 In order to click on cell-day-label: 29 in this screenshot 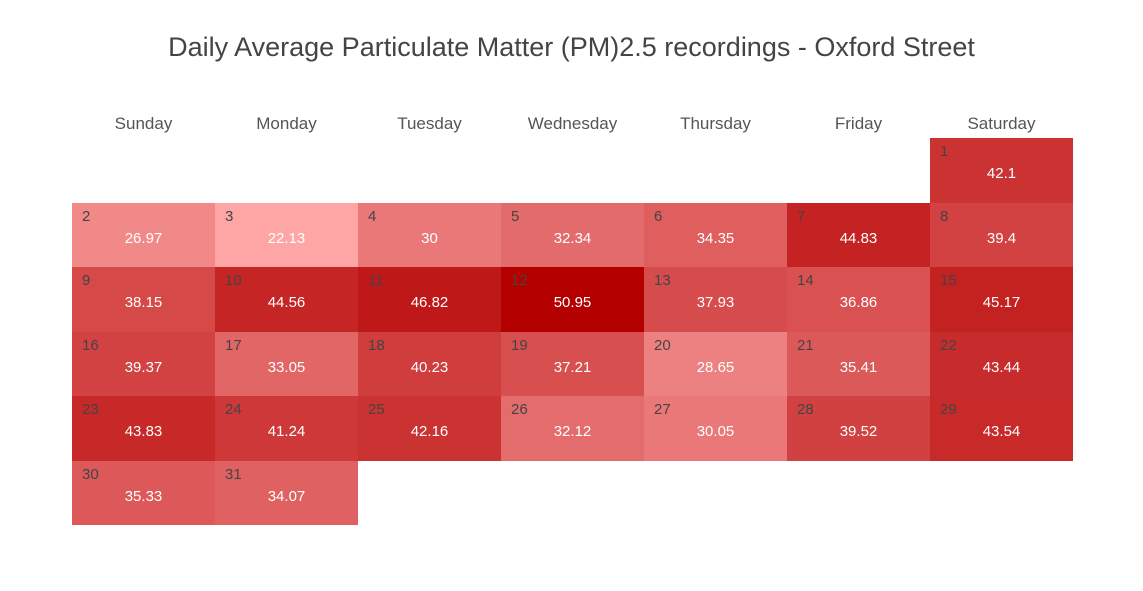, I will do `click(948, 409)`.